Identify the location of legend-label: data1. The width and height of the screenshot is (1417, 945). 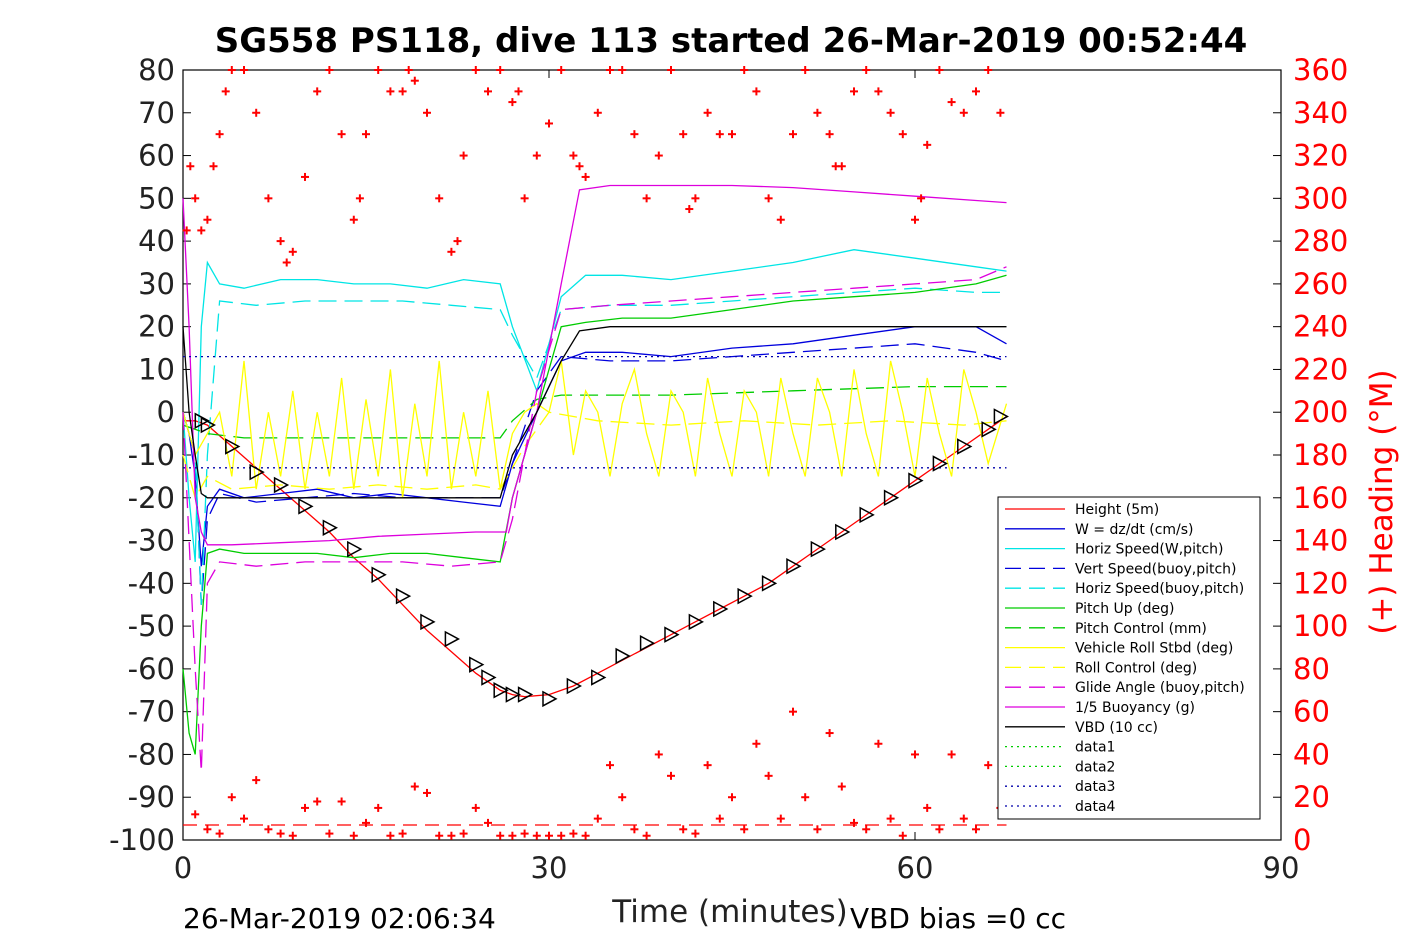
(1095, 748).